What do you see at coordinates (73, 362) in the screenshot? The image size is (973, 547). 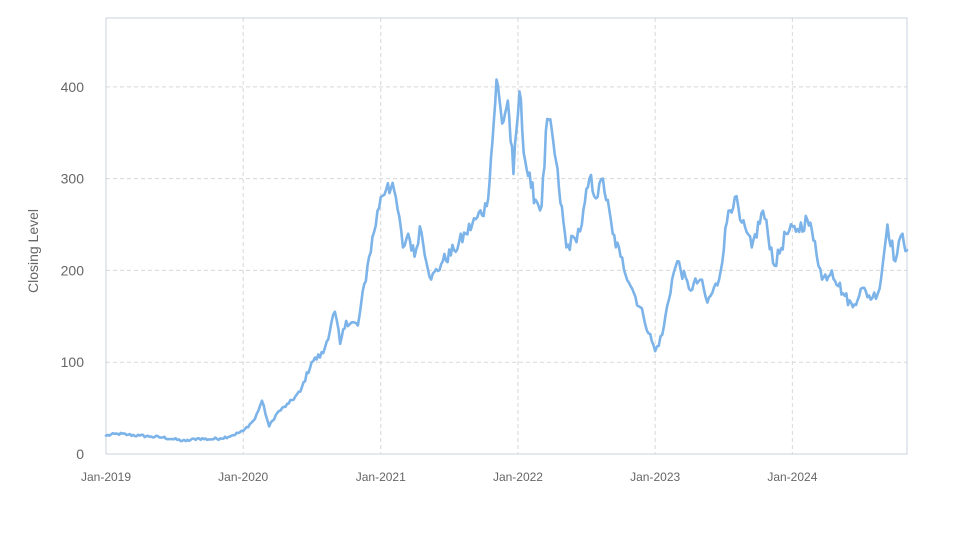 I see `y-tick-label: 100` at bounding box center [73, 362].